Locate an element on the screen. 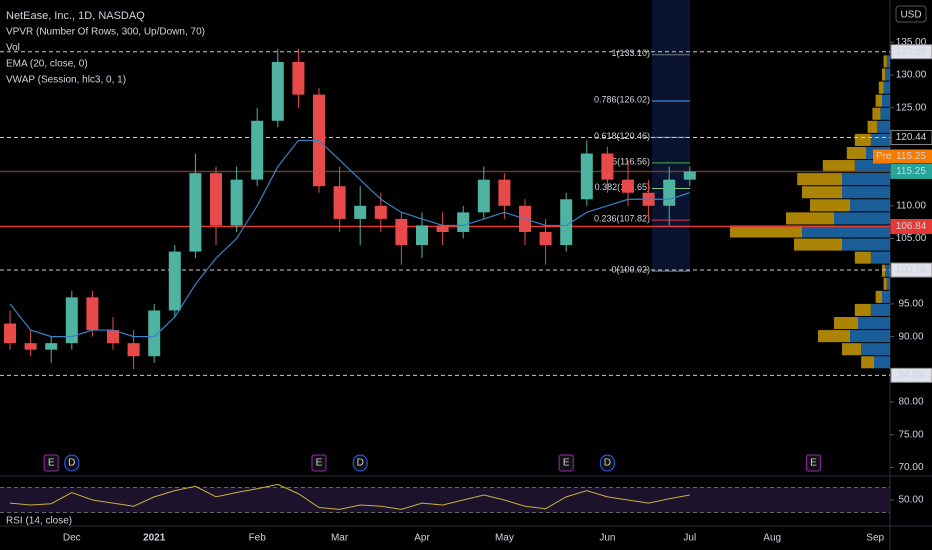  rsi-title: RSI (14, close) is located at coordinates (39, 521).